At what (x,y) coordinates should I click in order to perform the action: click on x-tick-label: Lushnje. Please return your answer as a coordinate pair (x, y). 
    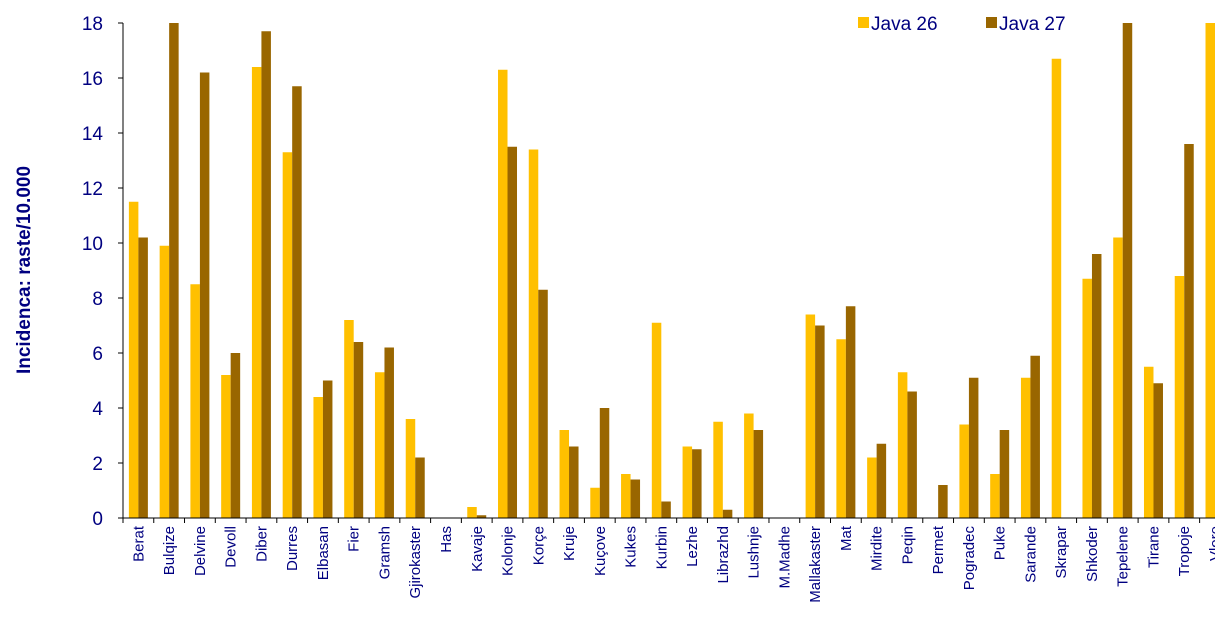
    Looking at the image, I should click on (754, 552).